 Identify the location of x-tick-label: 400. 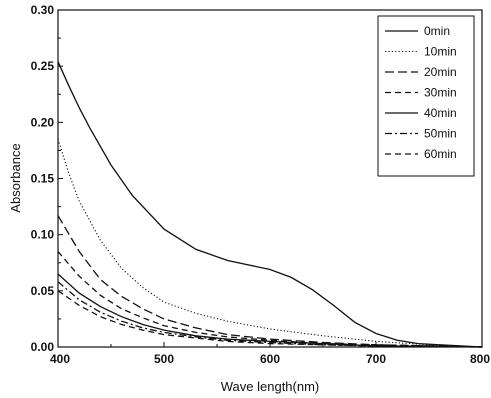
(60, 359).